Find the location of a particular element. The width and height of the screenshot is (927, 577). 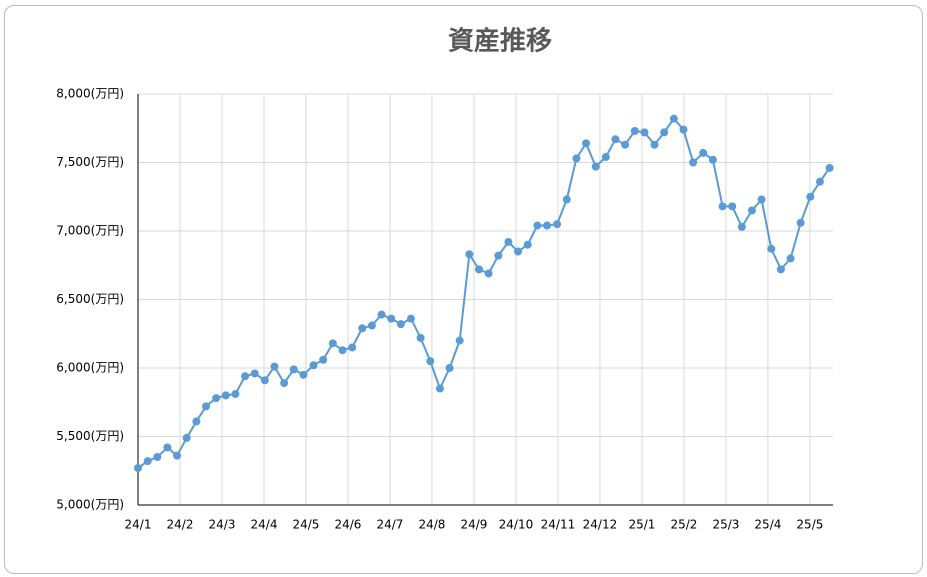

x-tick-label: 24/1 is located at coordinates (138, 525).